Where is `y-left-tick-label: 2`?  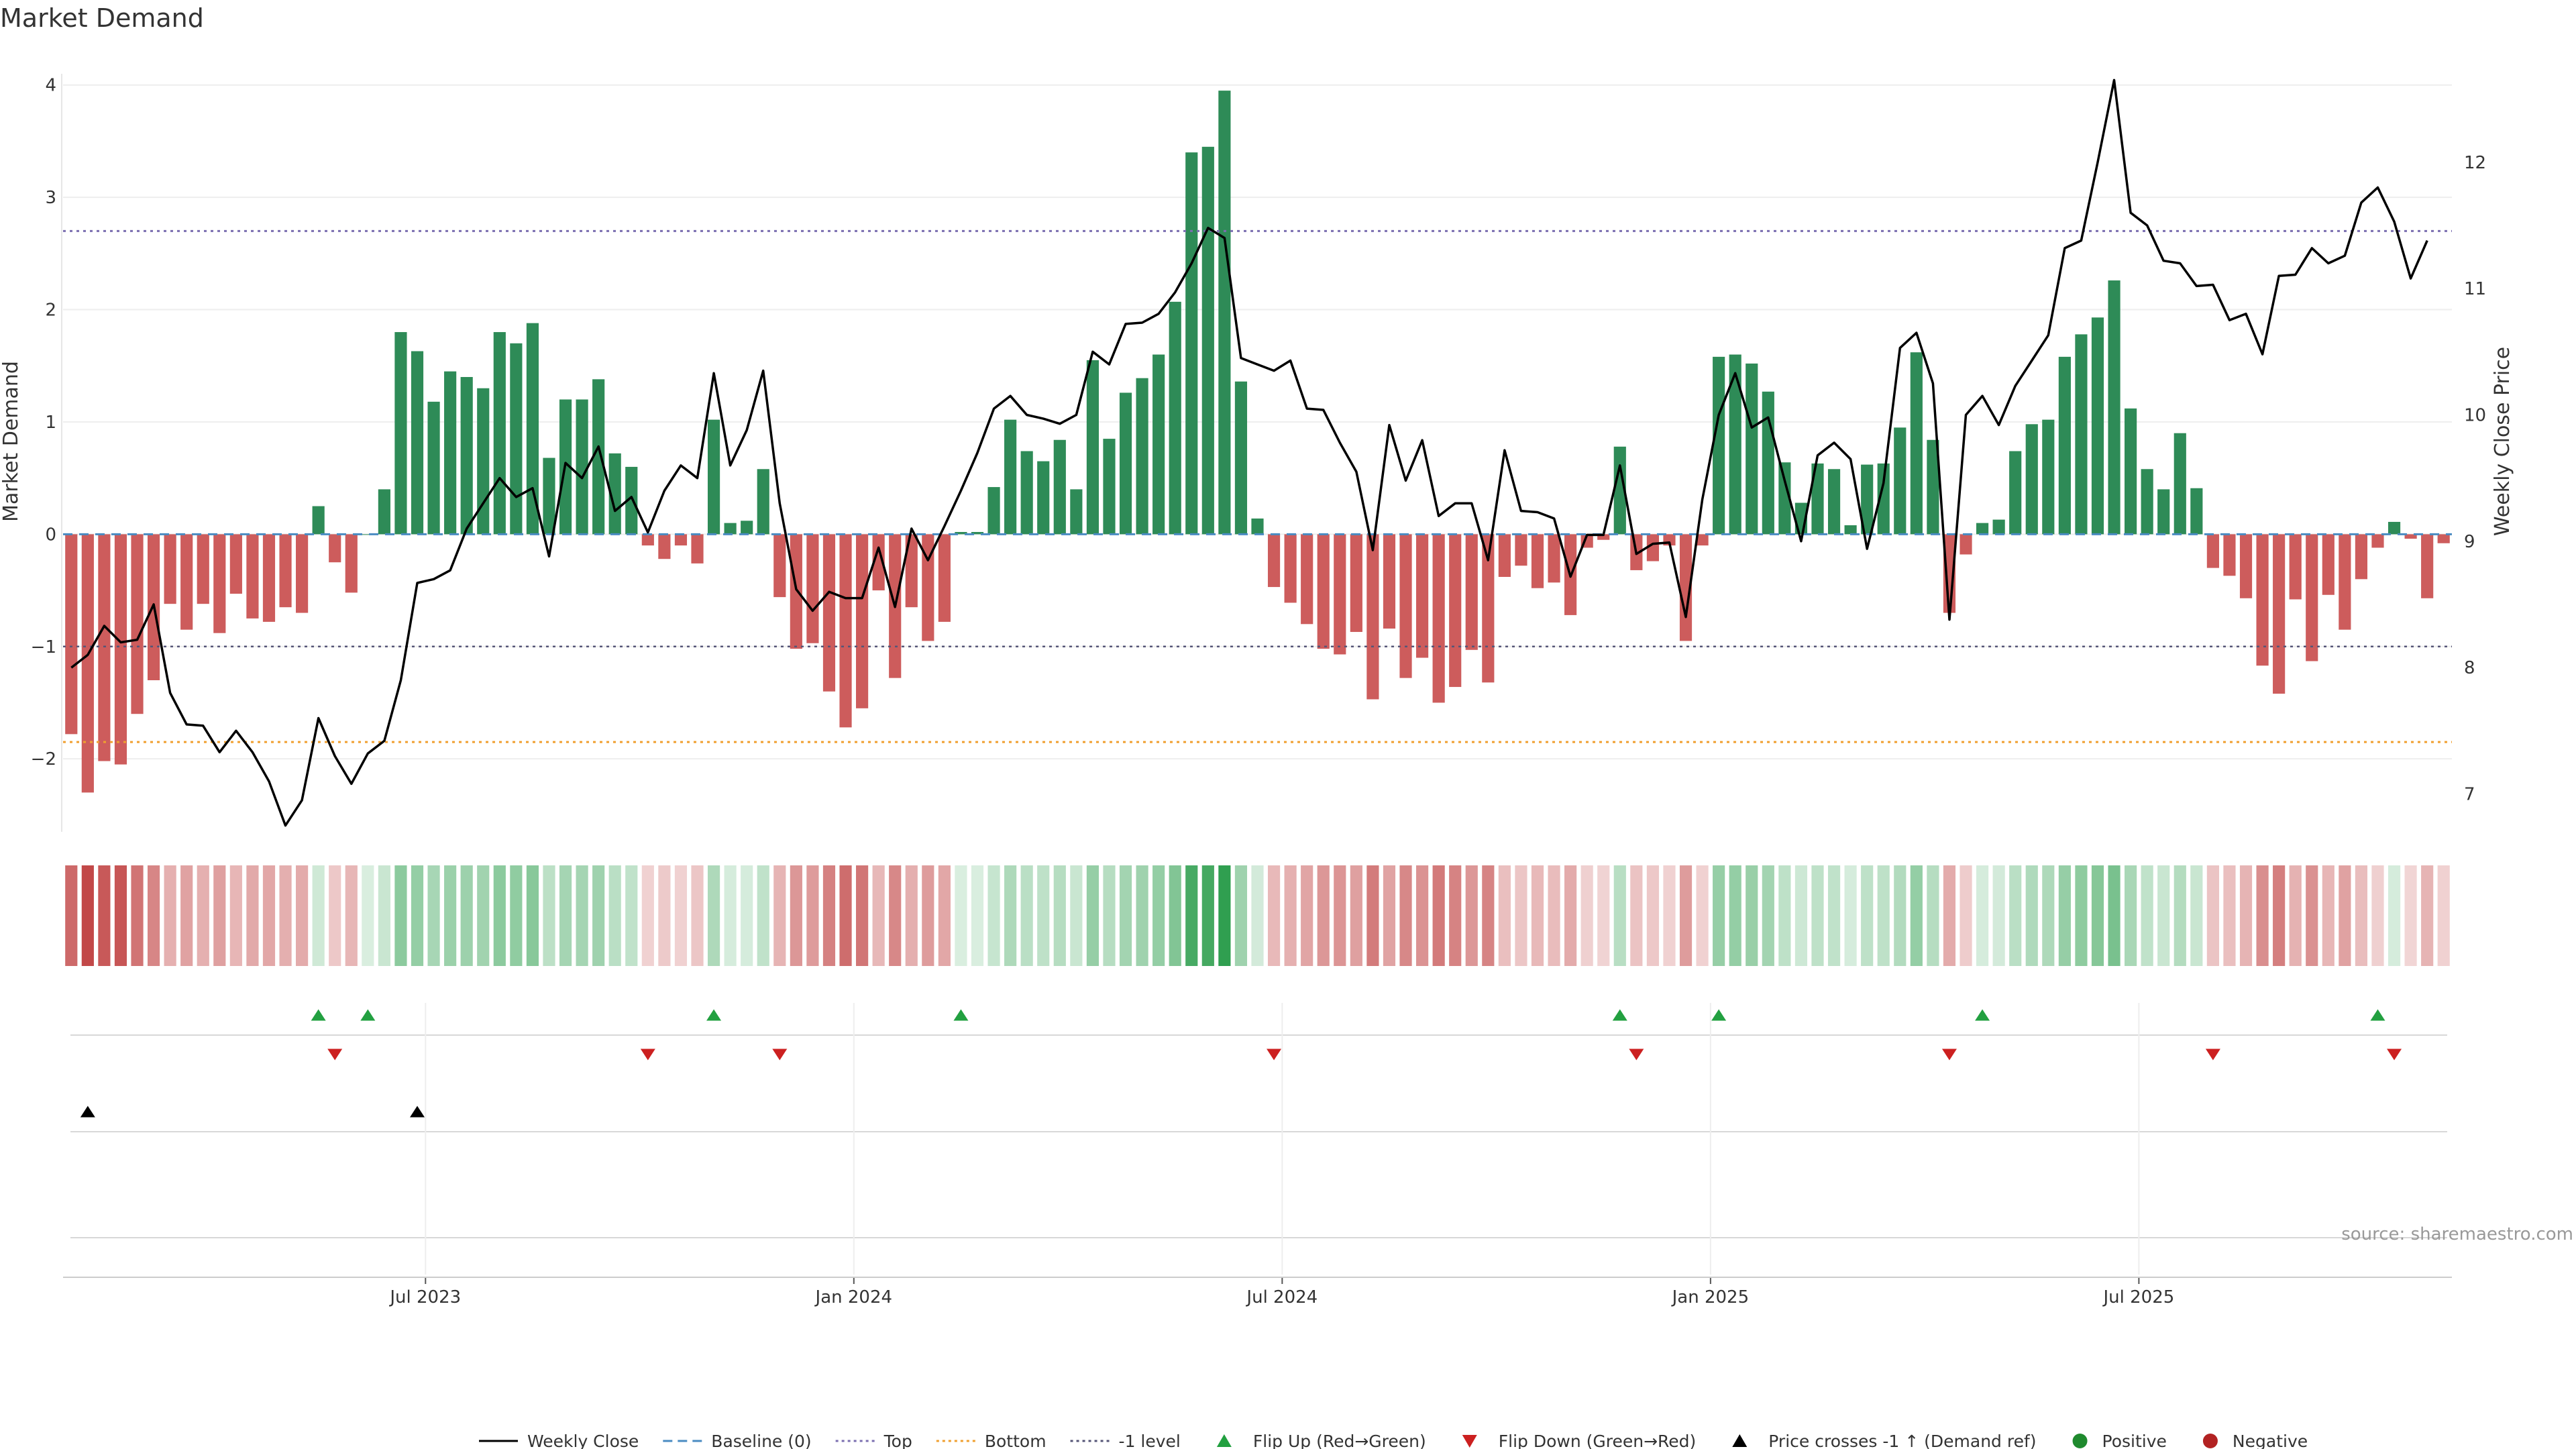 y-left-tick-label: 2 is located at coordinates (50, 311).